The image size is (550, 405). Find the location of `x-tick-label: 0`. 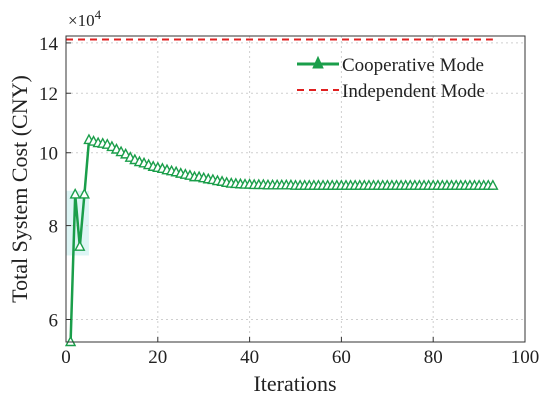

x-tick-label: 0 is located at coordinates (66, 357).